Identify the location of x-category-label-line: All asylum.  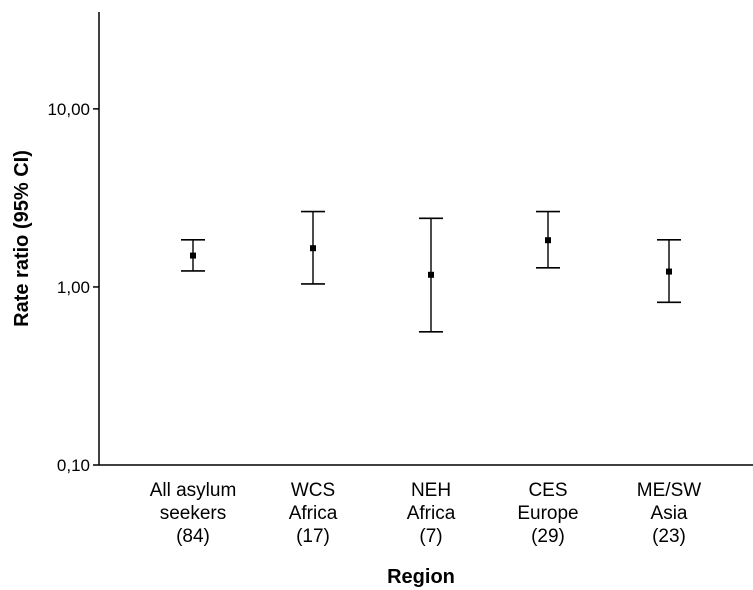
(193, 490).